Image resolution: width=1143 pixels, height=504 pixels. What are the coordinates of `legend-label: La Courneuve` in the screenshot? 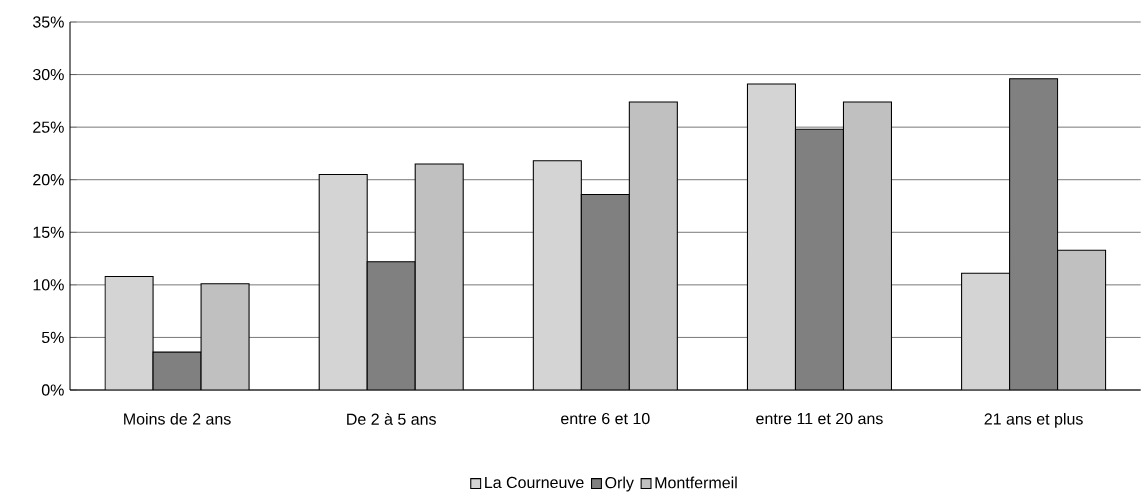 It's located at (534, 482).